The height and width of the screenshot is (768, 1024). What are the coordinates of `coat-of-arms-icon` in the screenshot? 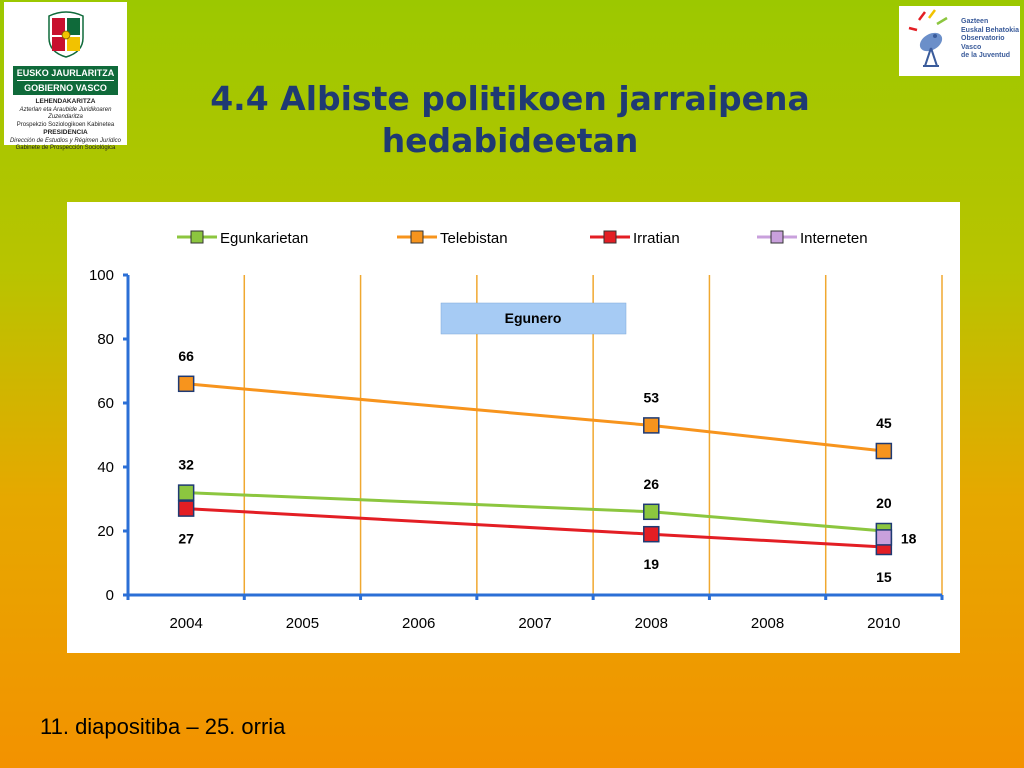 It's located at (65, 34).